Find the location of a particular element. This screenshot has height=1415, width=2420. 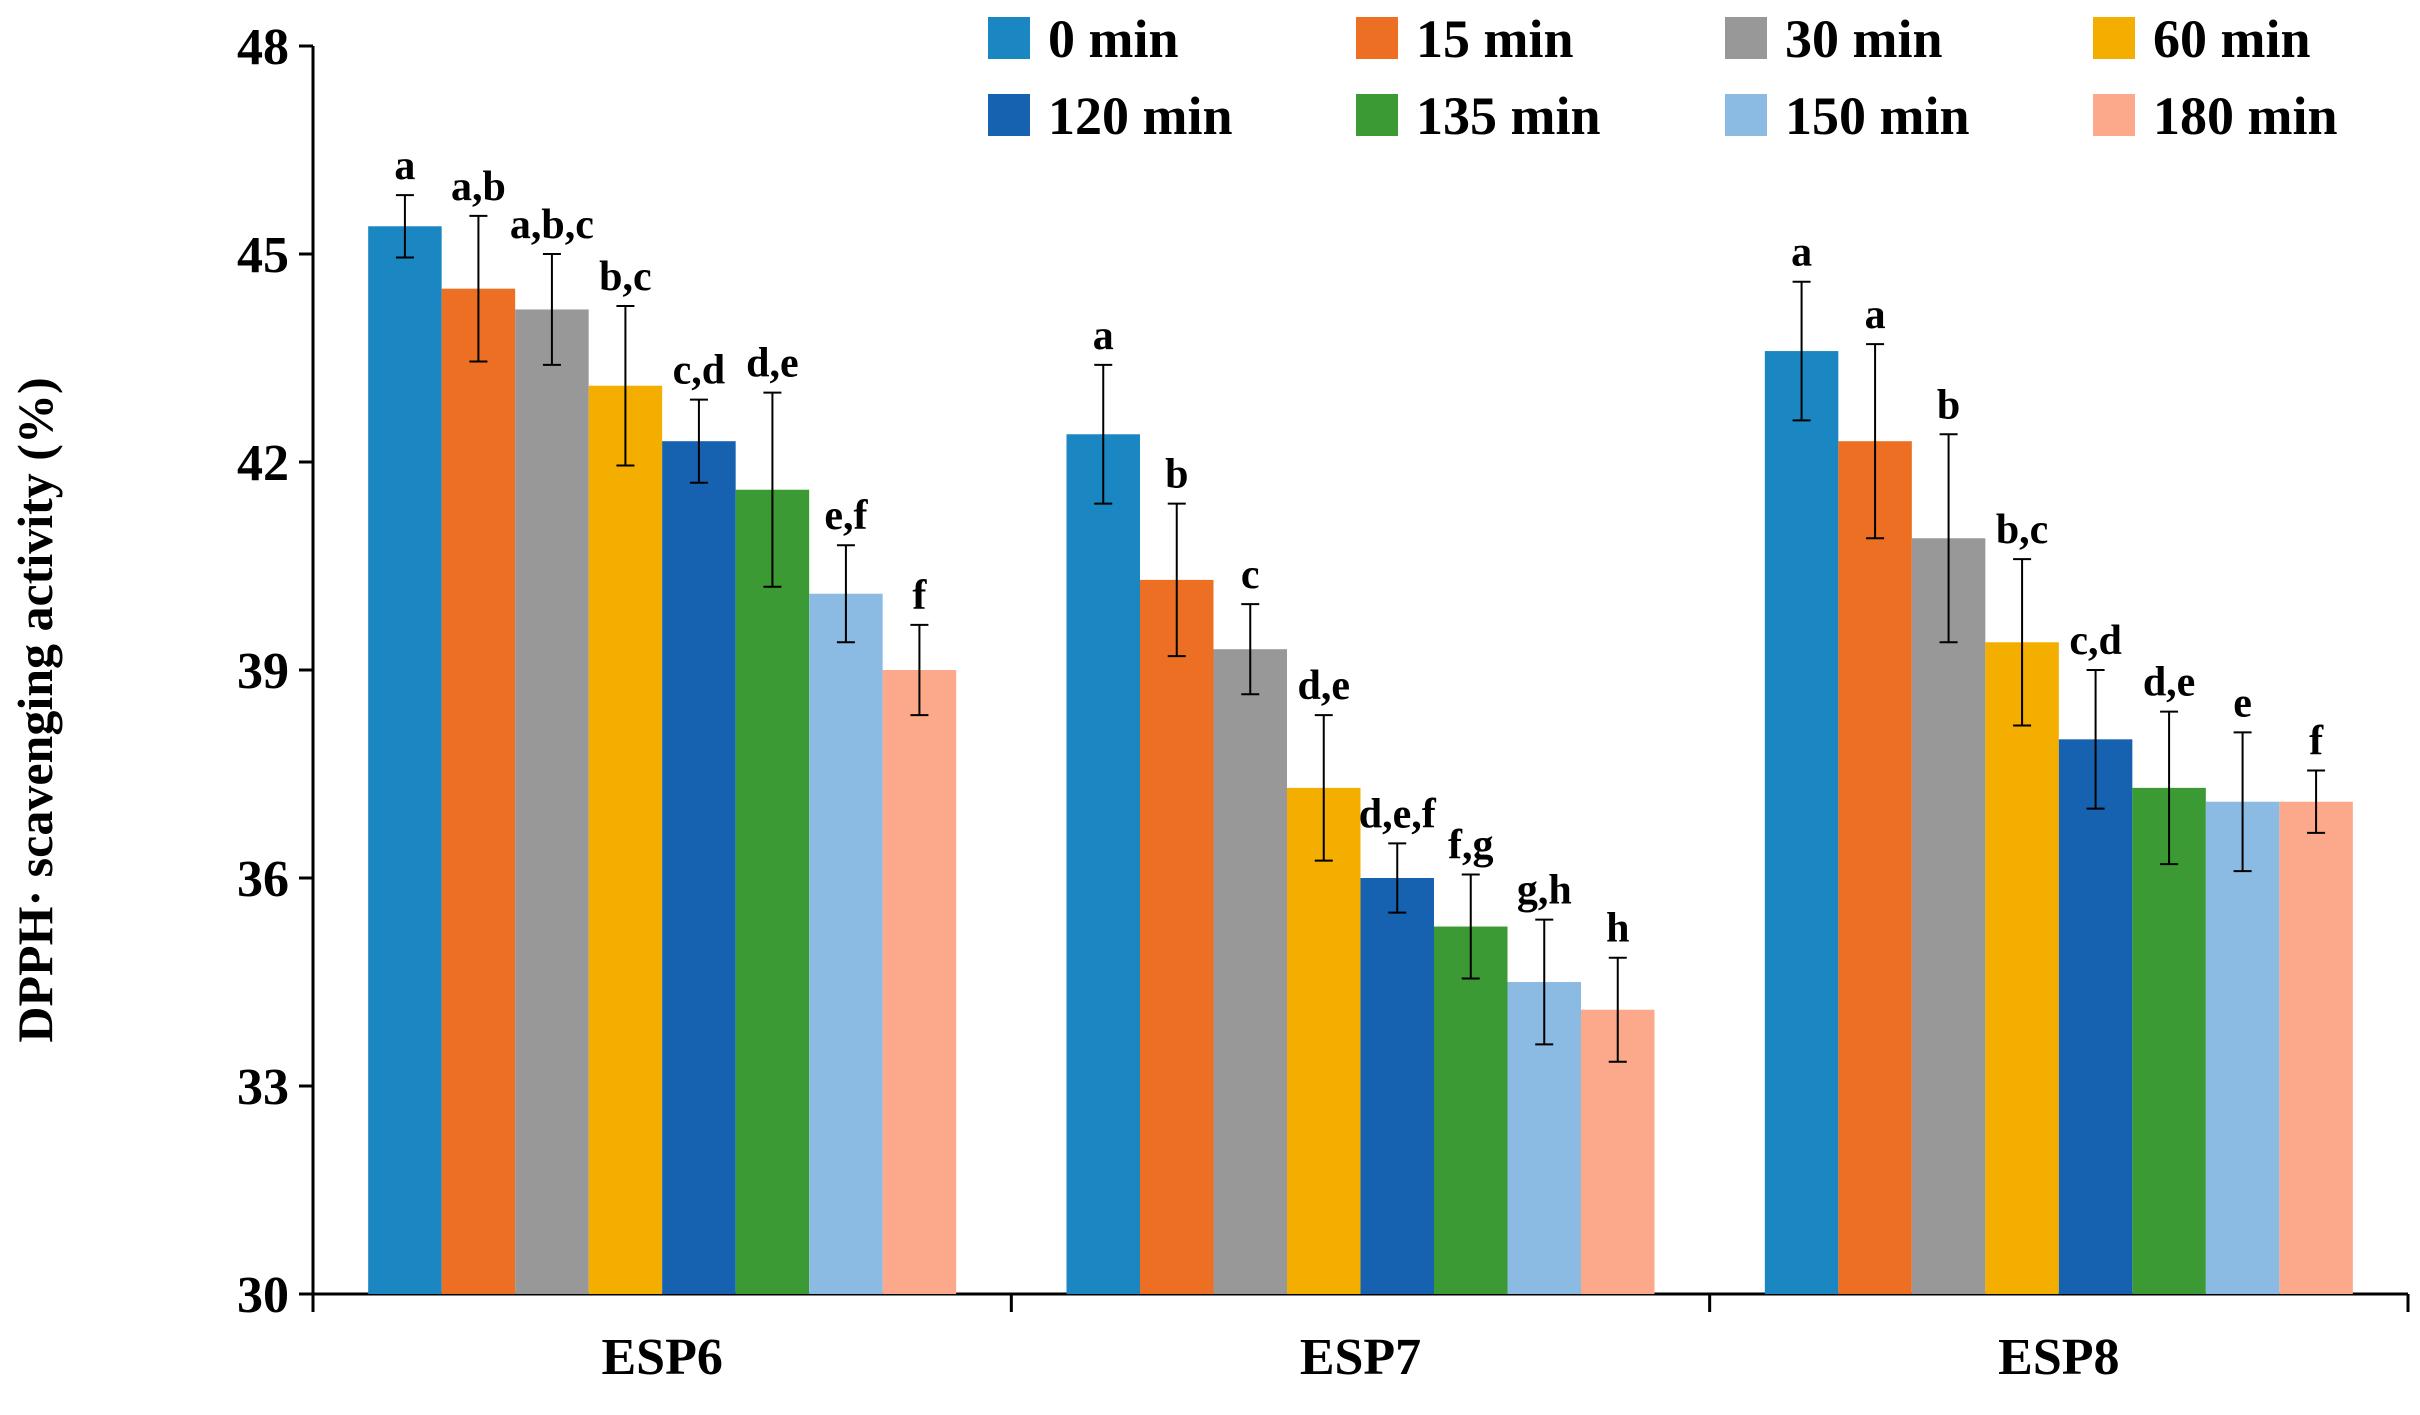

significance-label: e is located at coordinates (2242, 703).